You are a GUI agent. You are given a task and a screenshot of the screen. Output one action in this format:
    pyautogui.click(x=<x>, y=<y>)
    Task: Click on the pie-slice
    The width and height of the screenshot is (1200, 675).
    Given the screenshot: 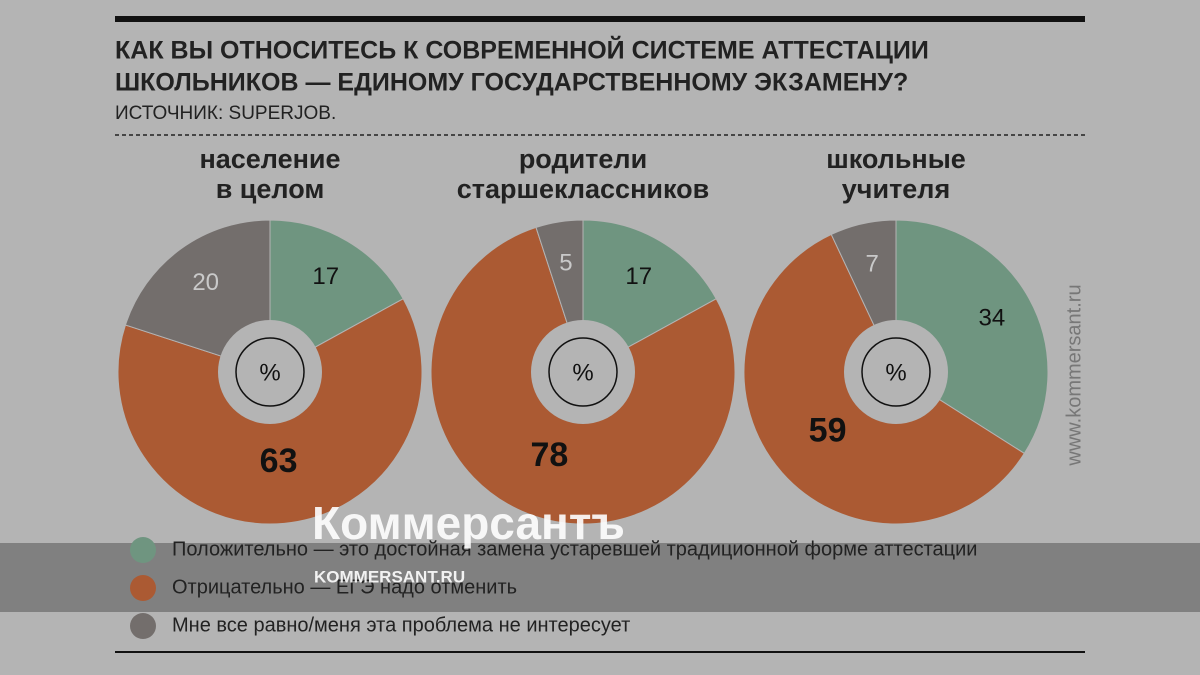 What is the action you would take?
    pyautogui.click(x=197, y=296)
    